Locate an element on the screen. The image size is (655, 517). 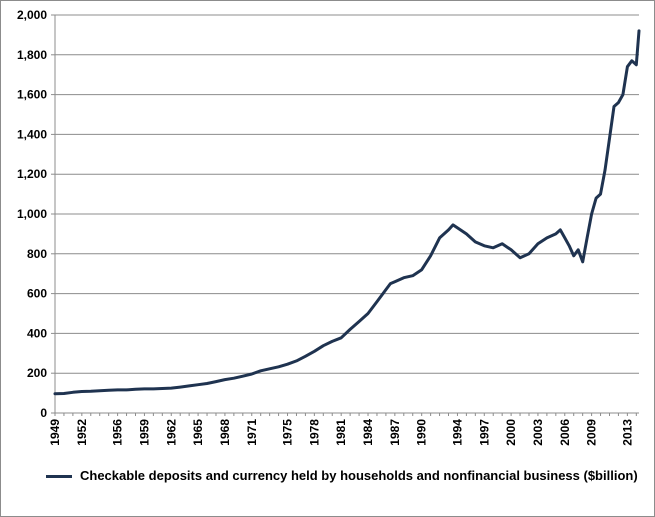
y-tick-label: 400 is located at coordinates (37, 333).